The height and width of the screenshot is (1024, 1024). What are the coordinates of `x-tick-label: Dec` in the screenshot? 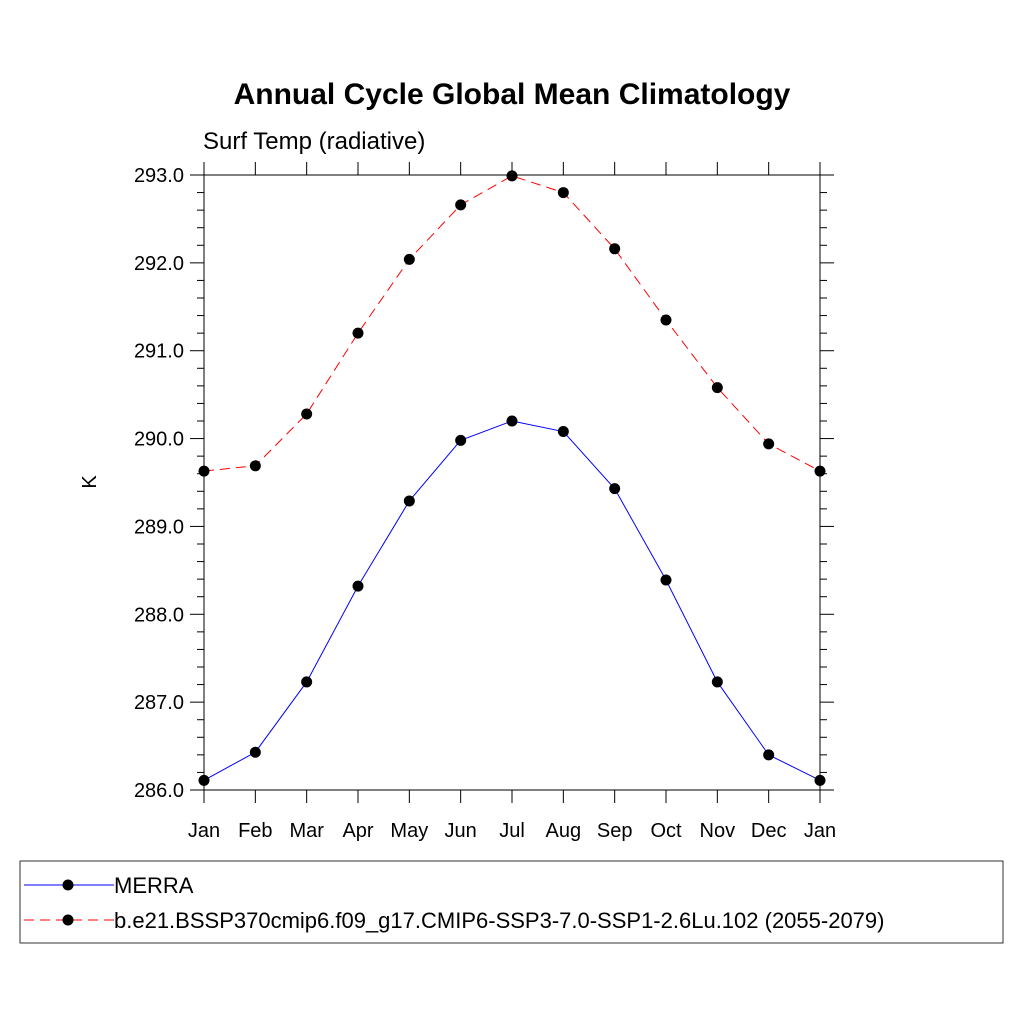 It's located at (769, 831).